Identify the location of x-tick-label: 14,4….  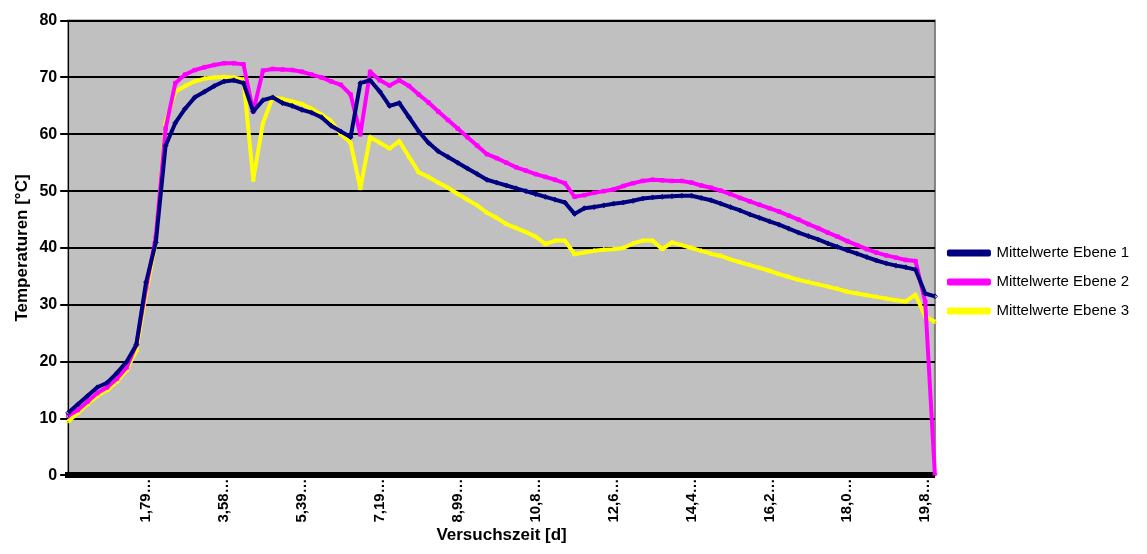
(690, 500).